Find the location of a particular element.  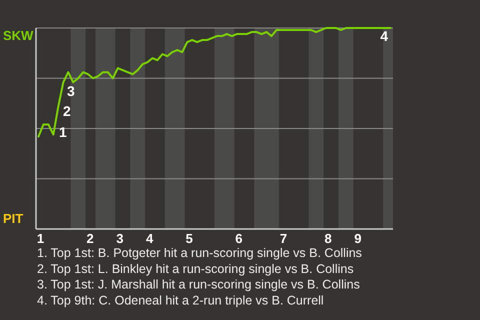

text: 2. Top 1st: L. Binkley hit a run-scoring single vs B. Collins is located at coordinates (195, 269).